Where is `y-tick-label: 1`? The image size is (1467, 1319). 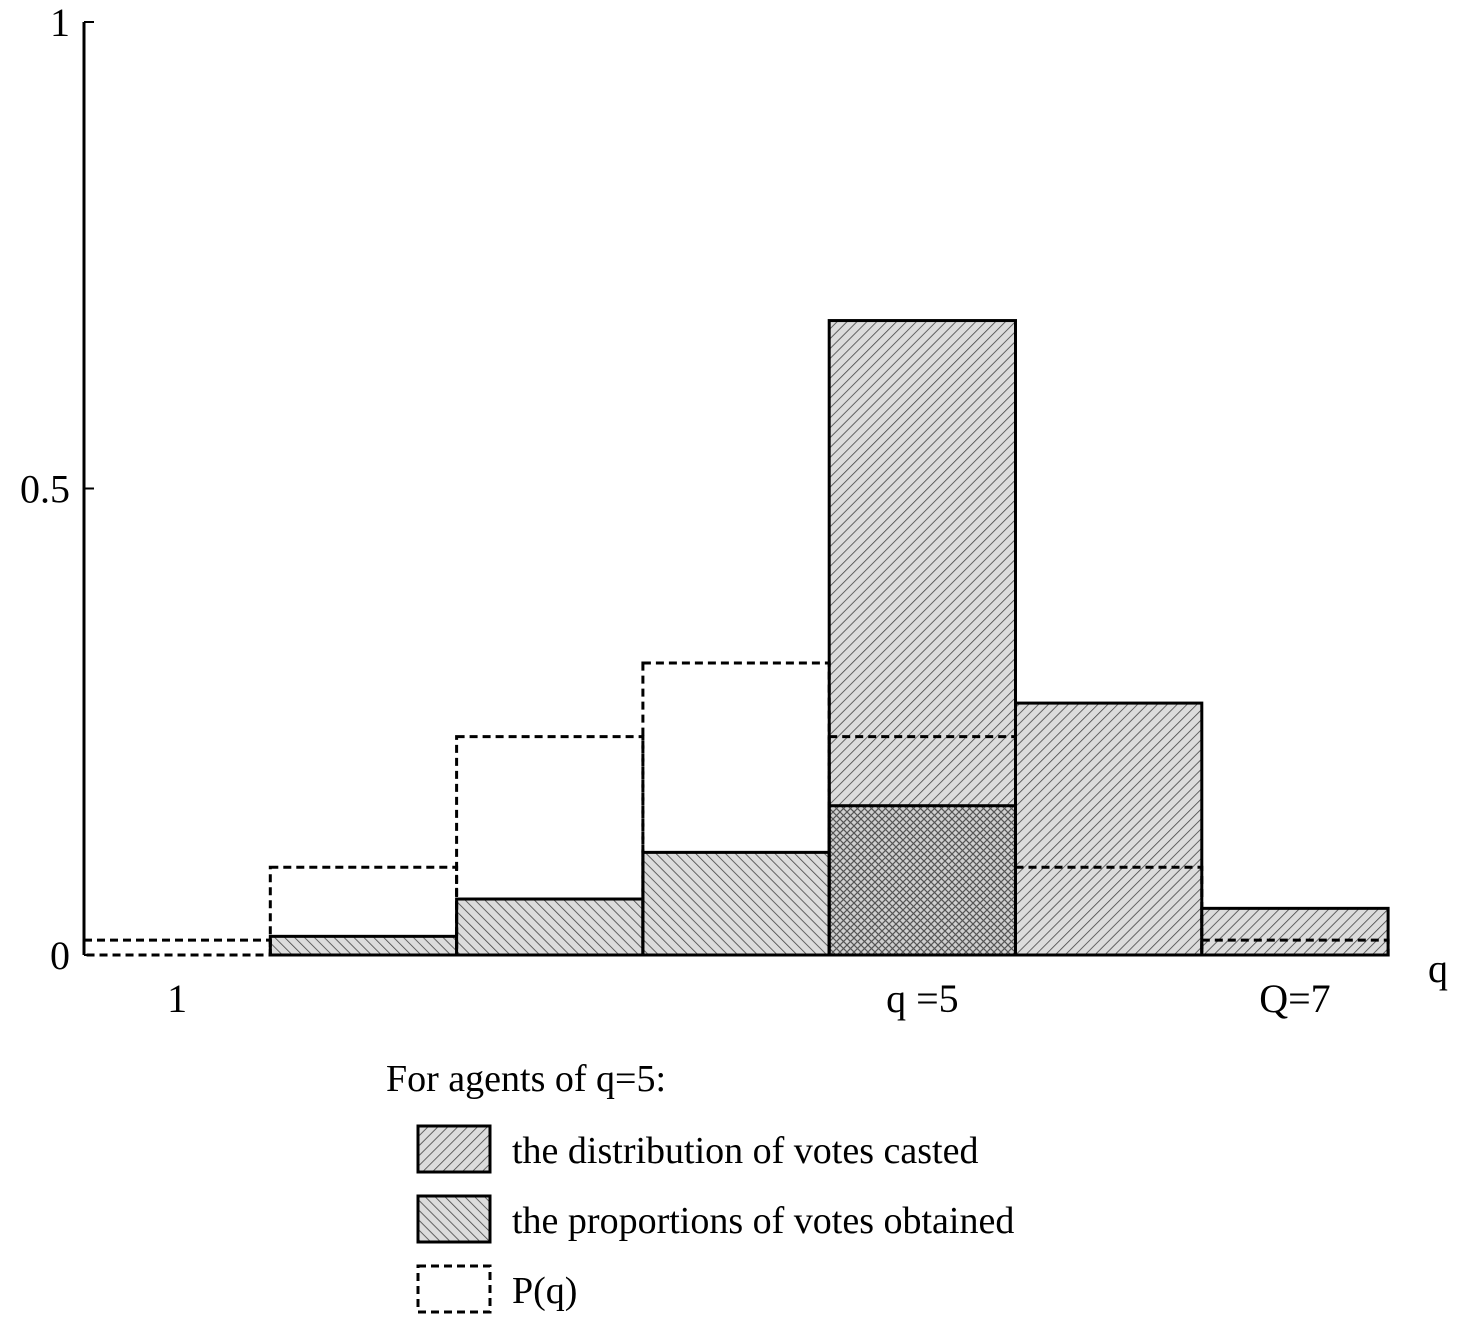
y-tick-label: 1 is located at coordinates (60, 22).